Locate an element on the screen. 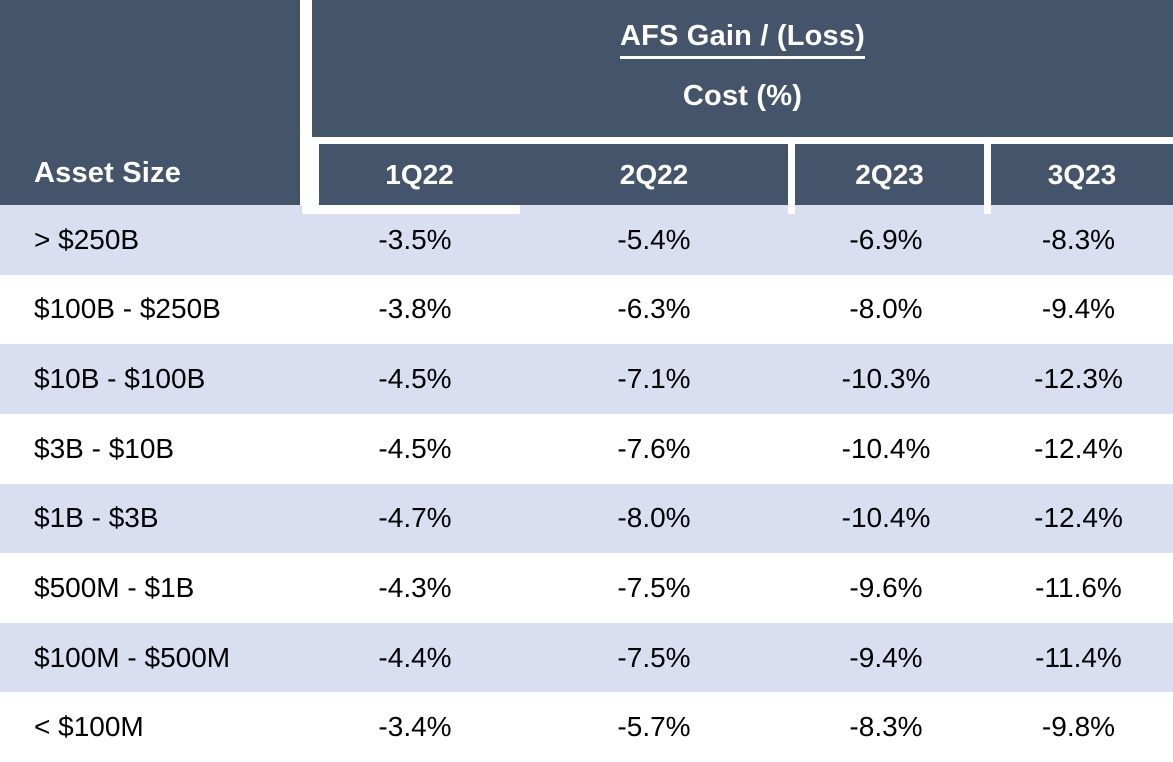 The height and width of the screenshot is (762, 1173). column-header-2q22: 2Q22 is located at coordinates (654, 174).